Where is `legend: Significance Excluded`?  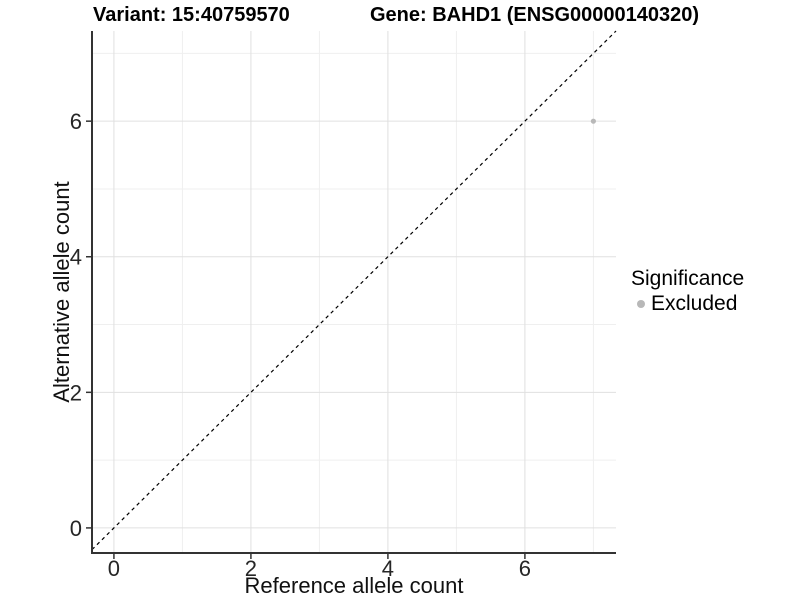 legend: Significance Excluded is located at coordinates (687, 291).